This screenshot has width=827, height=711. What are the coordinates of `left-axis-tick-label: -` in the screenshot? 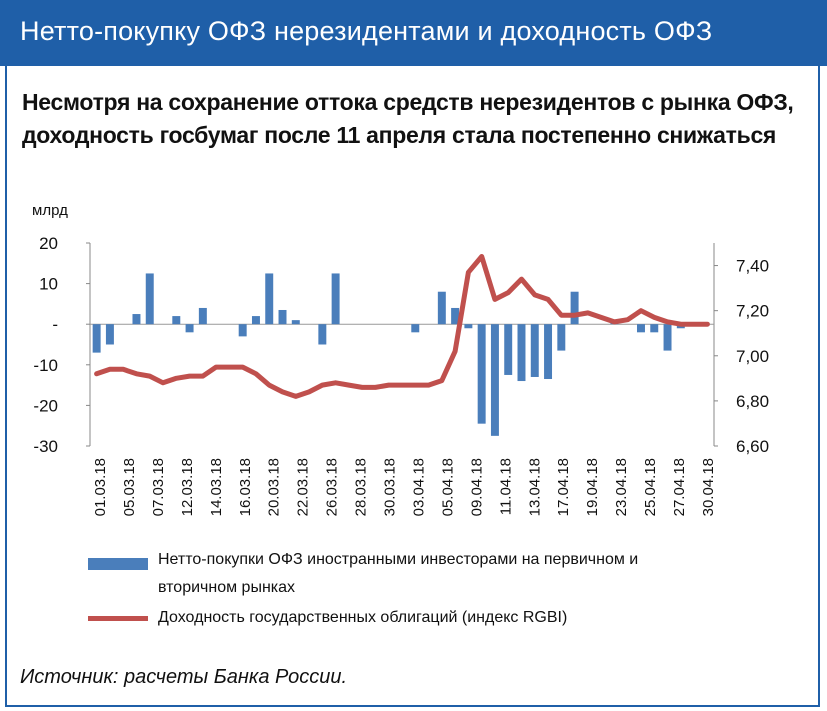 It's located at (55, 324).